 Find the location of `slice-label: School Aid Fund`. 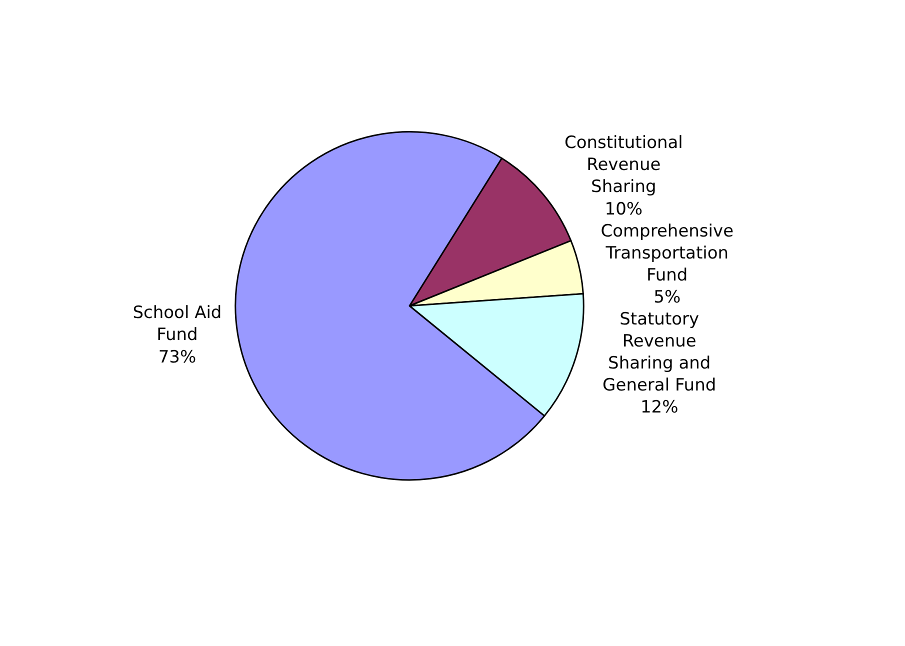

slice-label: School Aid Fund is located at coordinates (177, 324).